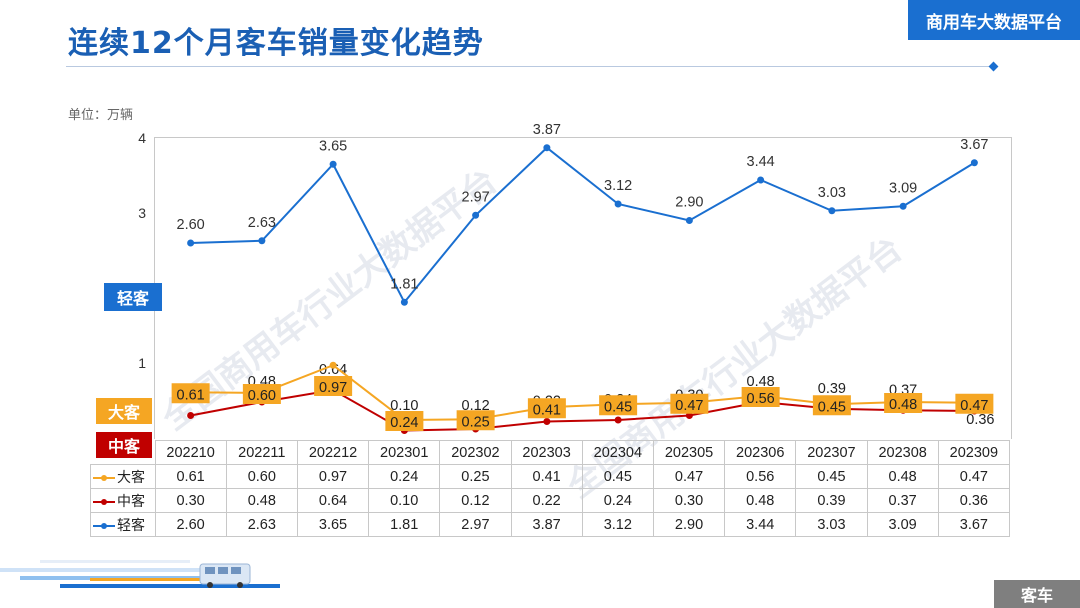 The width and height of the screenshot is (1080, 608). I want to click on table-cell: 0.25, so click(475, 476).